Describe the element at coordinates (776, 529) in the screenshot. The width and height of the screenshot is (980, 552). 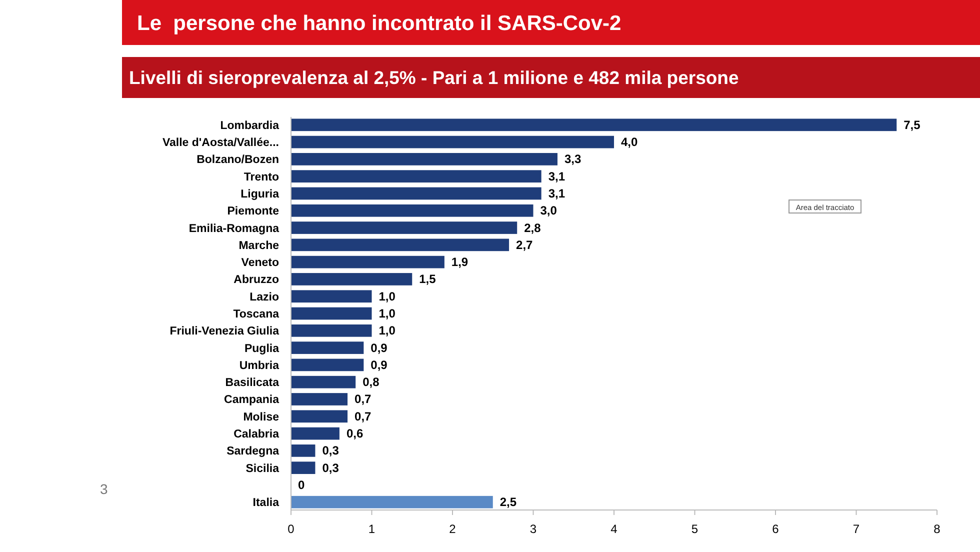
I see `x-tick-label: 6` at that location.